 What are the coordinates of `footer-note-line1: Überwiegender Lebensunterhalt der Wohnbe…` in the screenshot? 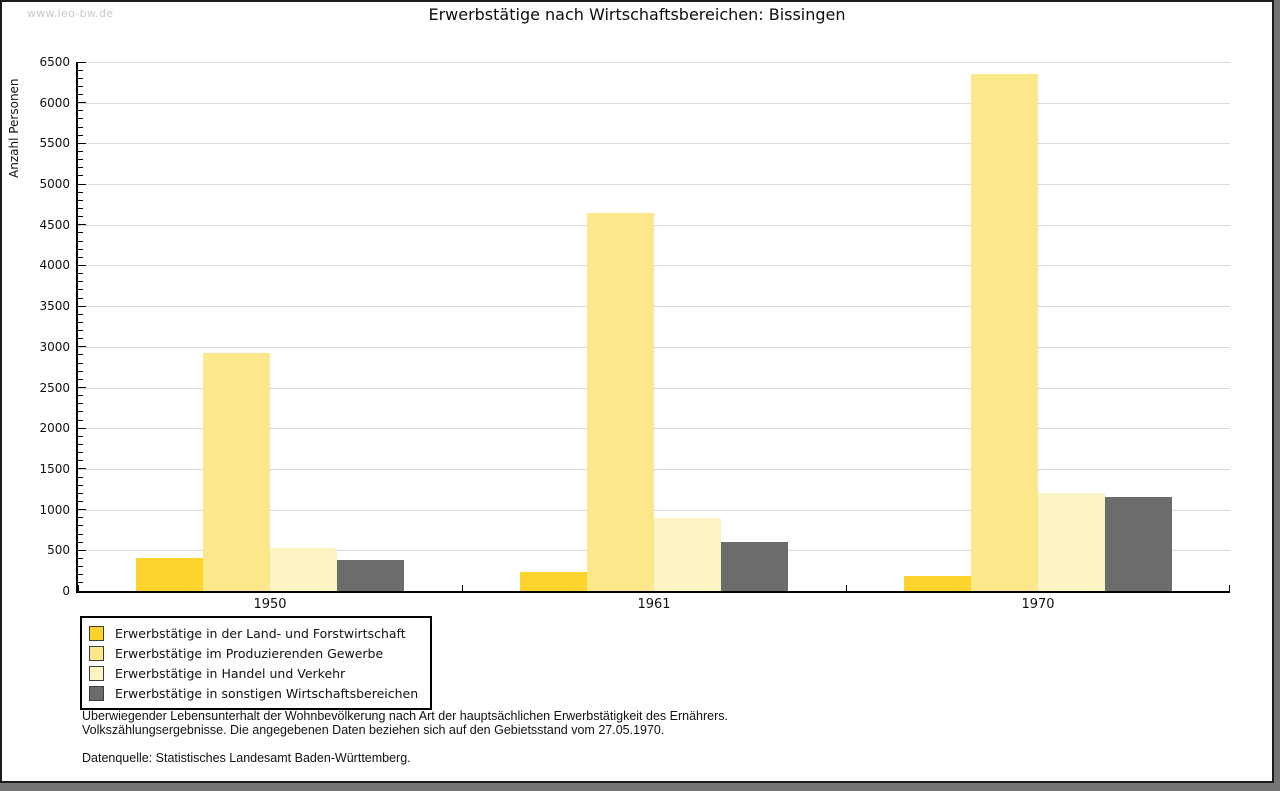 It's located at (405, 716).